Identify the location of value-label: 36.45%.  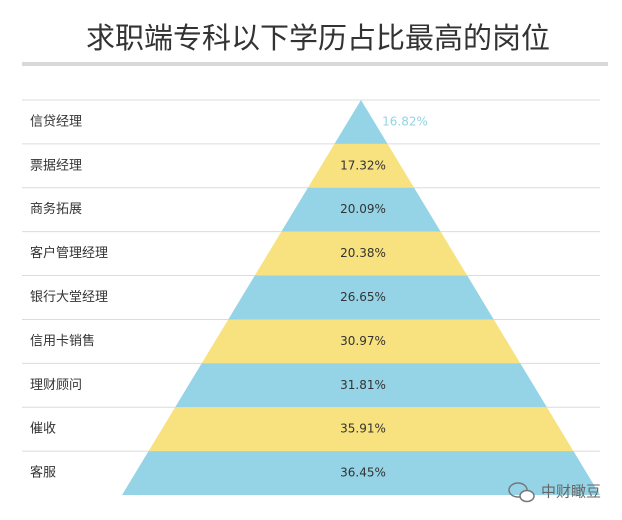
(363, 473).